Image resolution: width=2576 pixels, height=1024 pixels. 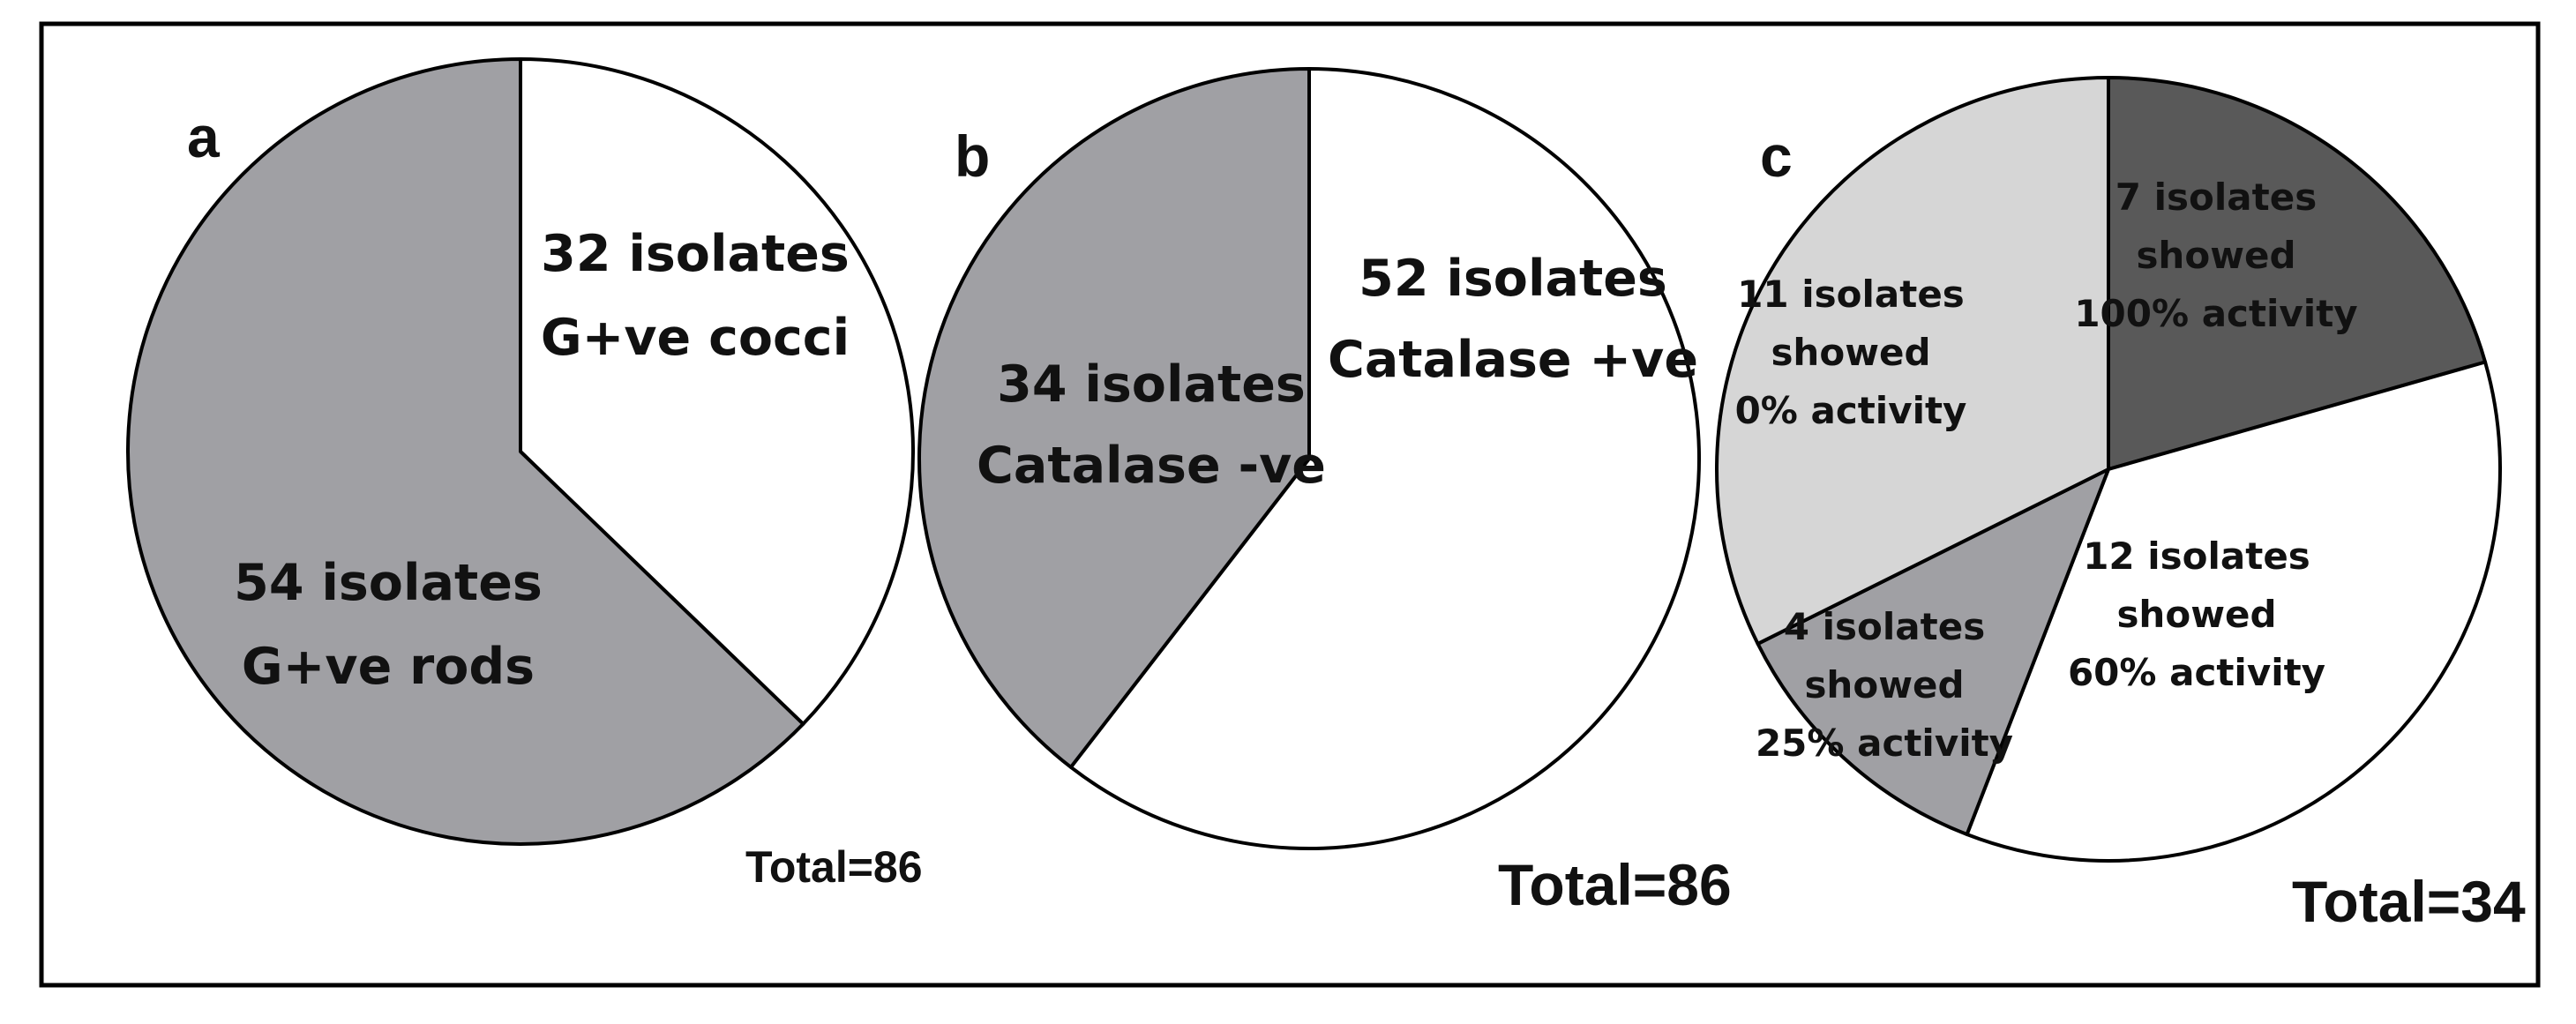 I want to click on slice-label-line: 60% activity, so click(x=2197, y=672).